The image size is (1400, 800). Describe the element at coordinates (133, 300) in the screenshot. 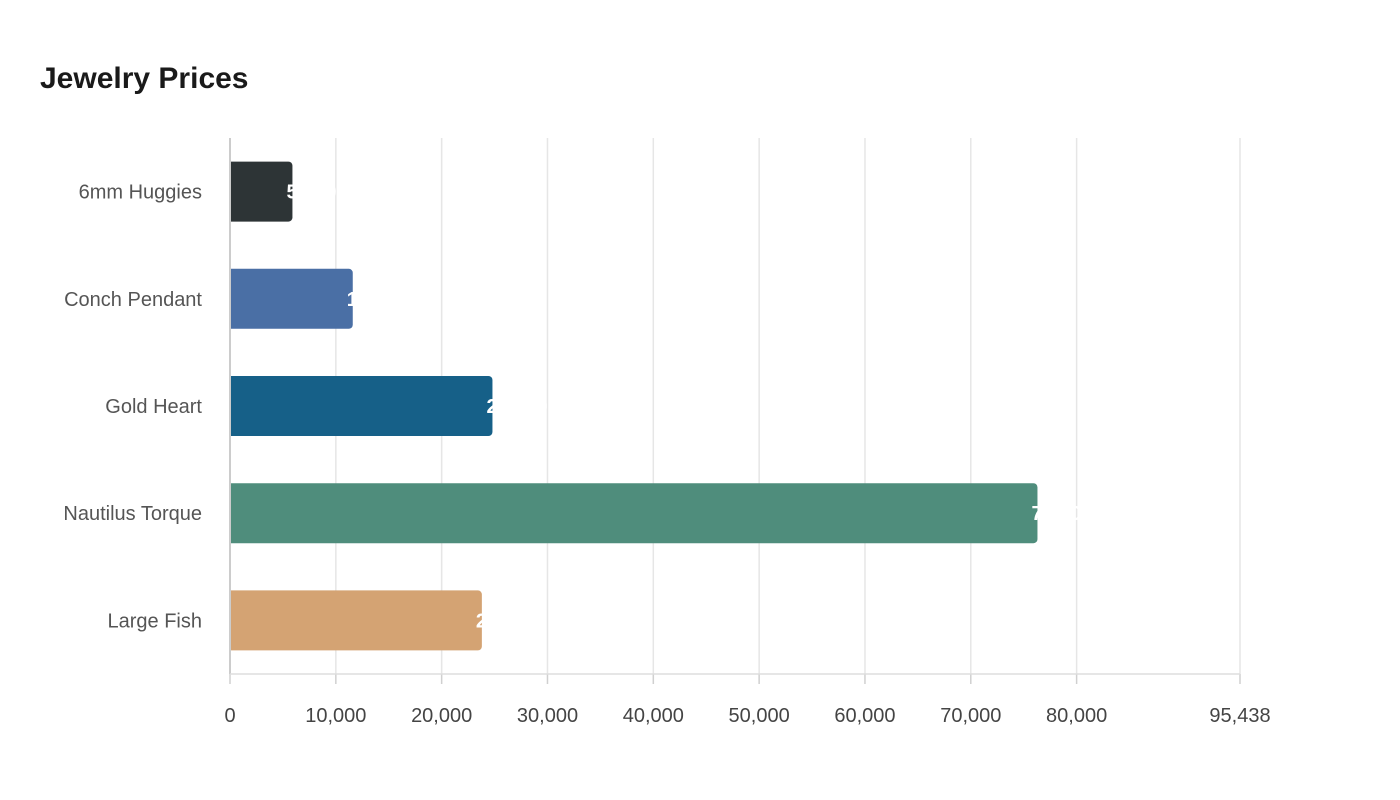

I see `y-category-label: Conch Pendant` at that location.